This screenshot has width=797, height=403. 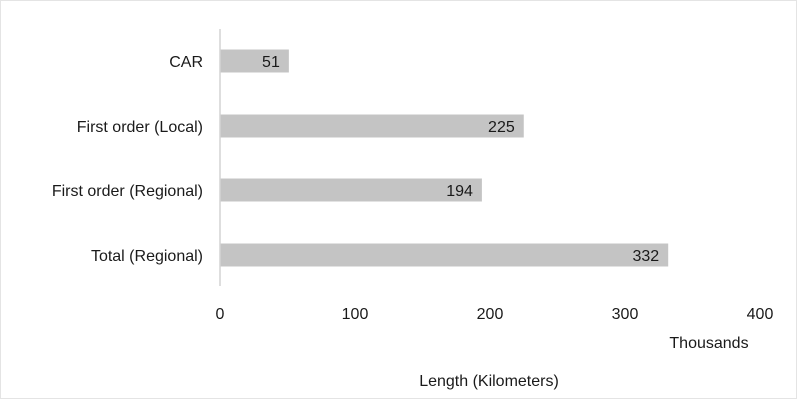 What do you see at coordinates (444, 255) in the screenshot?
I see `bar-total-regional` at bounding box center [444, 255].